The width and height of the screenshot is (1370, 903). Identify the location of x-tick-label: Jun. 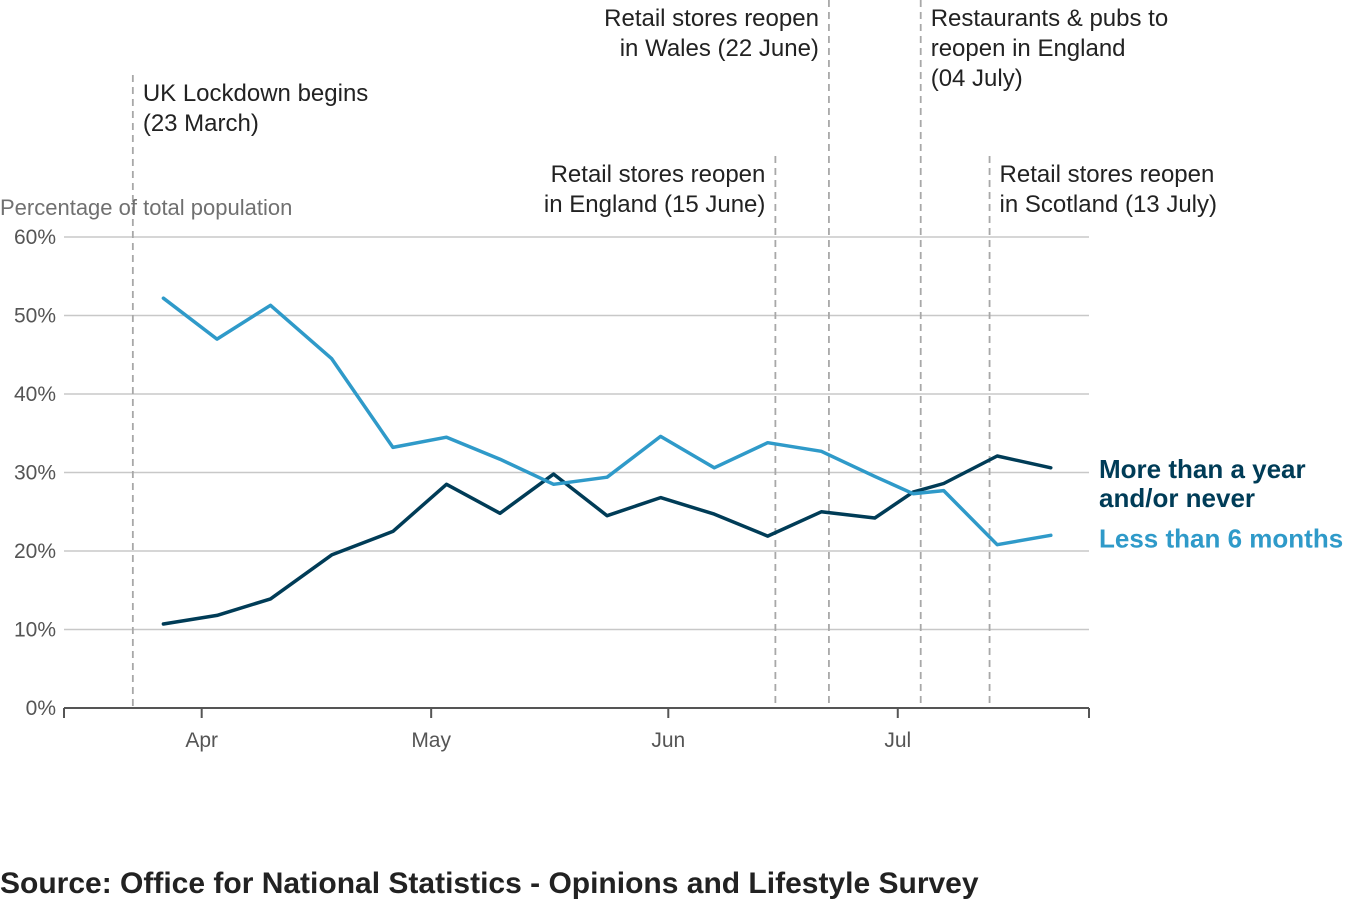
(668, 740).